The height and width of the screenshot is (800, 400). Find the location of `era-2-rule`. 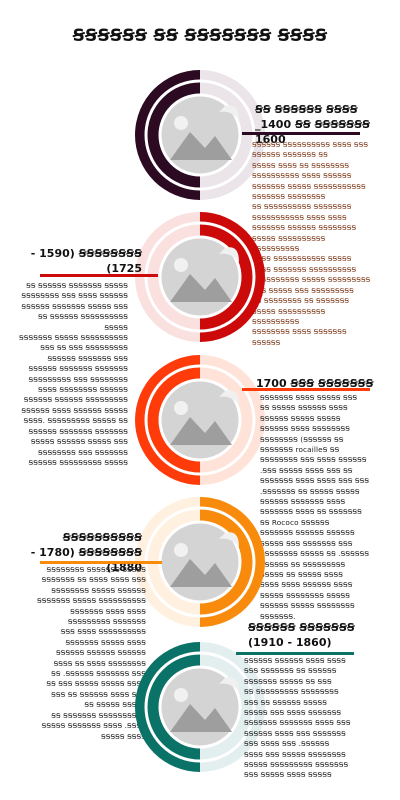

era-2-rule is located at coordinates (99, 275).